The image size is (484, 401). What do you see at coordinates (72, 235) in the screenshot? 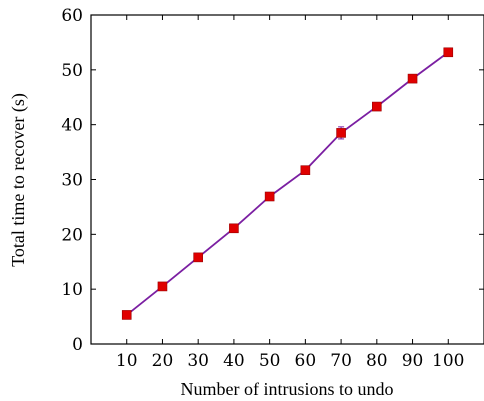
I see `y-tick-label: 20` at bounding box center [72, 235].